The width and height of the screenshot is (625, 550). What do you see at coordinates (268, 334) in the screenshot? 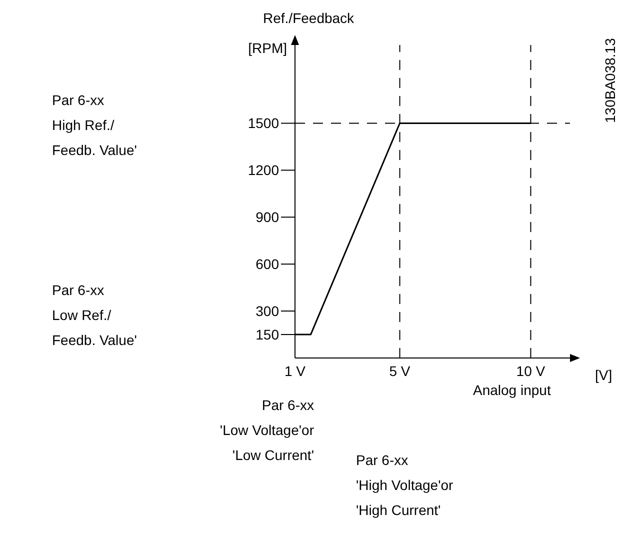
I see `y-tick-label: 150` at bounding box center [268, 334].